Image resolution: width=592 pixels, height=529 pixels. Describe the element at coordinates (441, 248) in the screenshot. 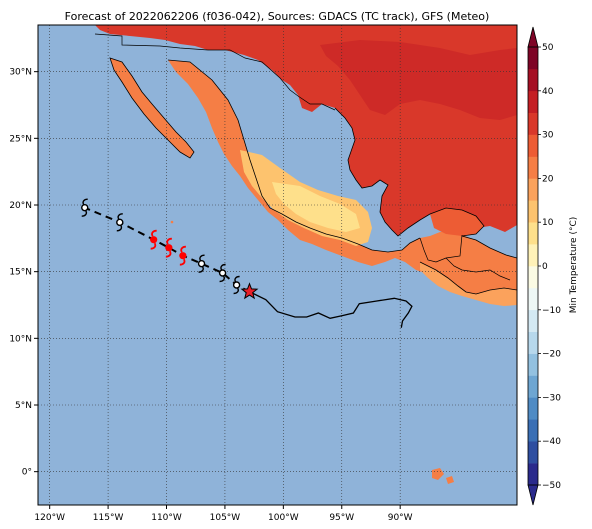

I see `border-mexico-guatemala` at that location.